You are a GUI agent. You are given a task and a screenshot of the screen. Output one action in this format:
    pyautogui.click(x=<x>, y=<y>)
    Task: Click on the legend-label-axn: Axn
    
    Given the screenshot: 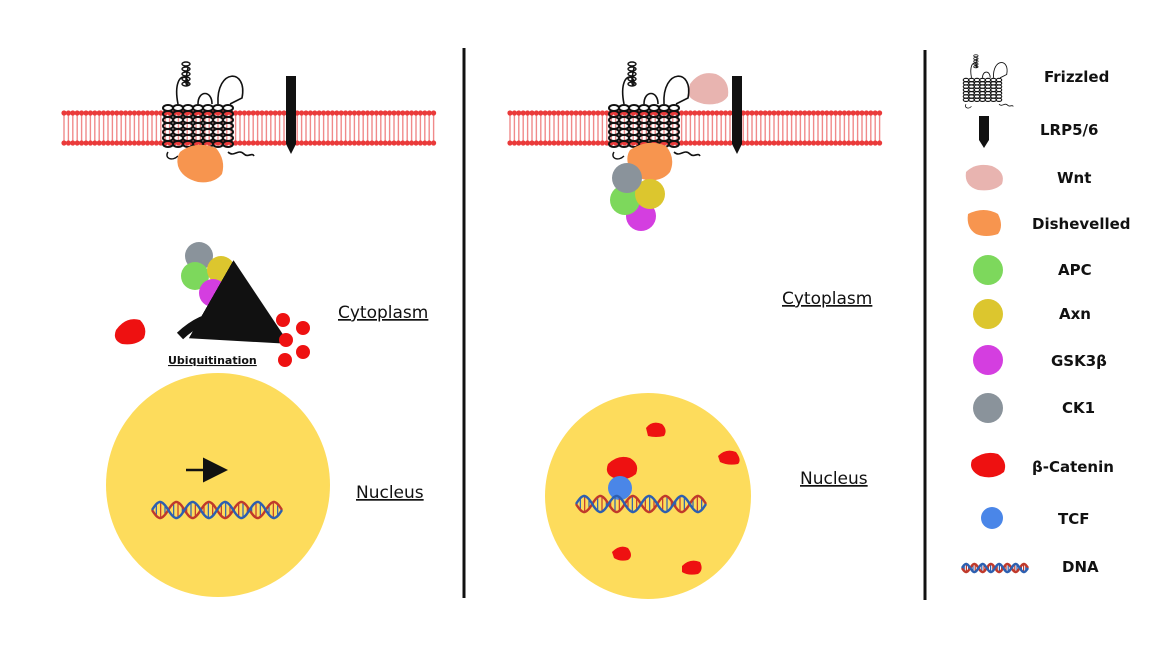 What is the action you would take?
    pyautogui.click(x=1075, y=314)
    